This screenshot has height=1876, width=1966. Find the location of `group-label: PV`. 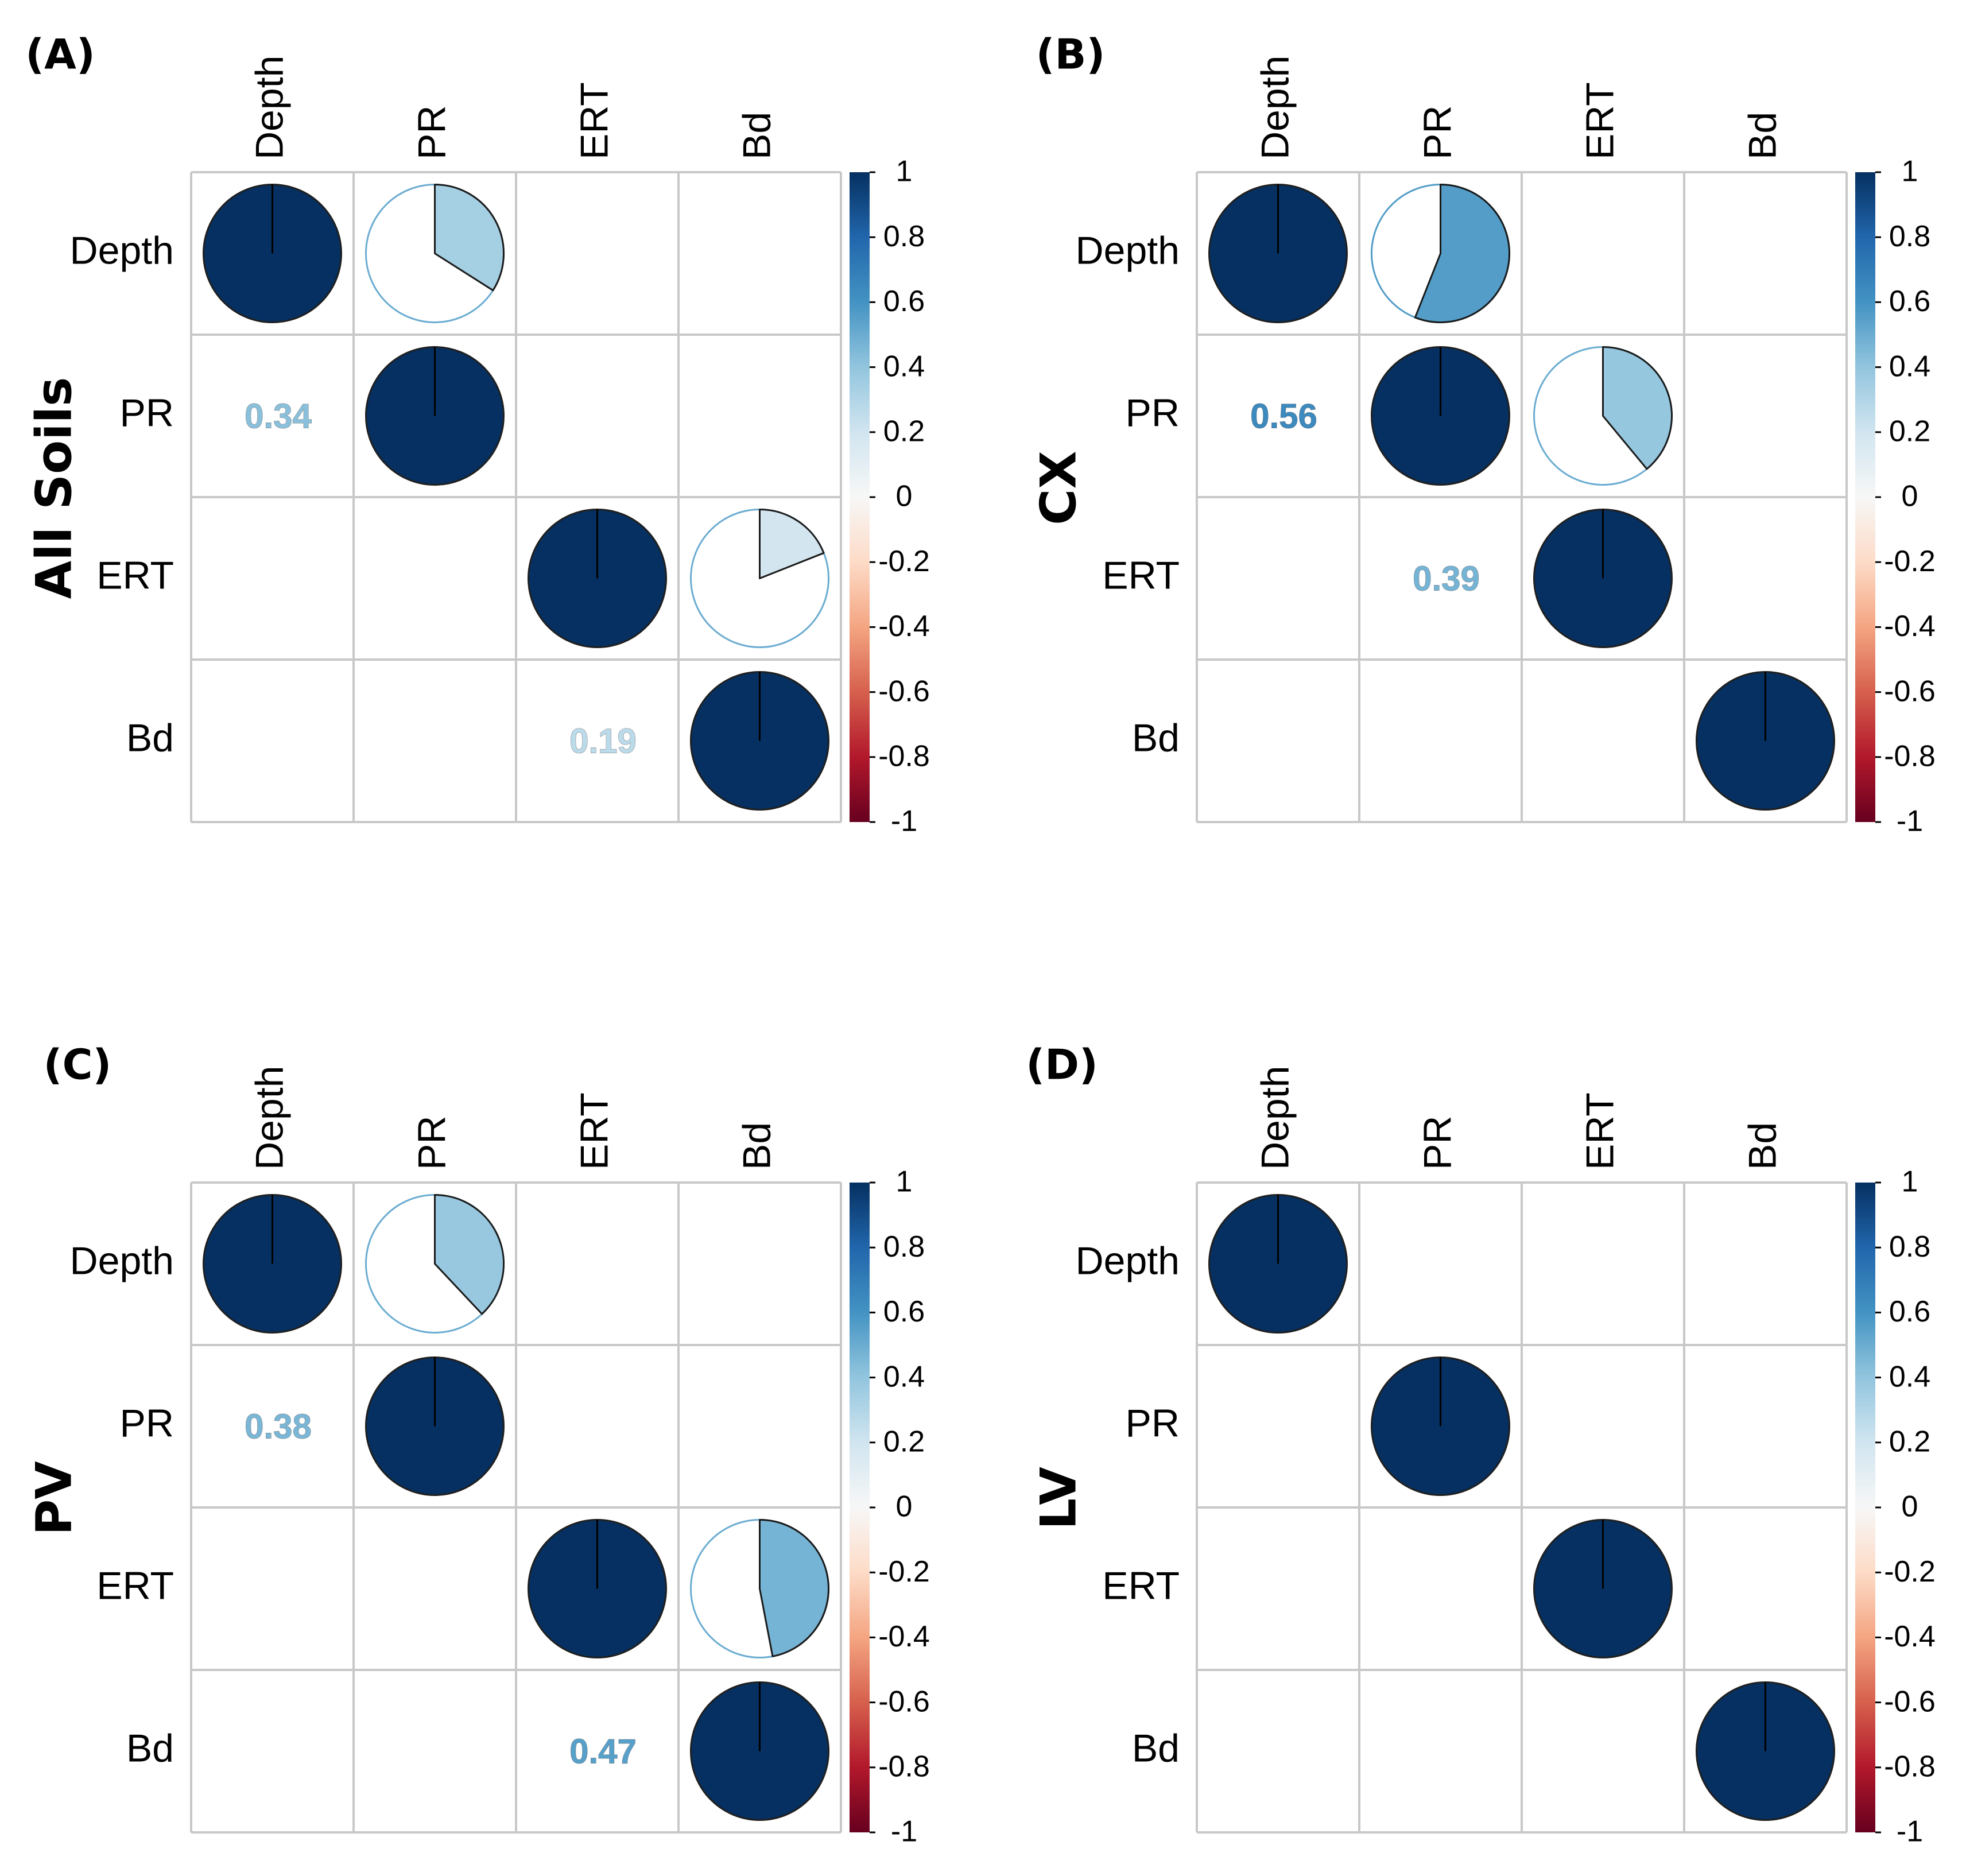

group-label: PV is located at coordinates (54, 1498).